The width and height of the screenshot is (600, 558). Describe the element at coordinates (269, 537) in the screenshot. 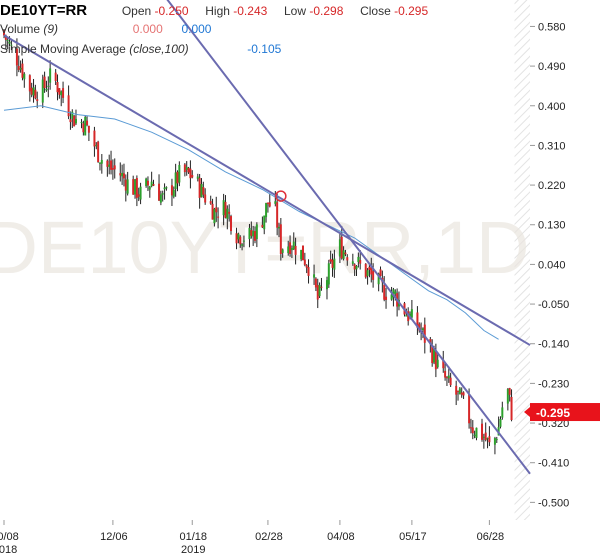

I see `x-tick-label: 02/28` at that location.